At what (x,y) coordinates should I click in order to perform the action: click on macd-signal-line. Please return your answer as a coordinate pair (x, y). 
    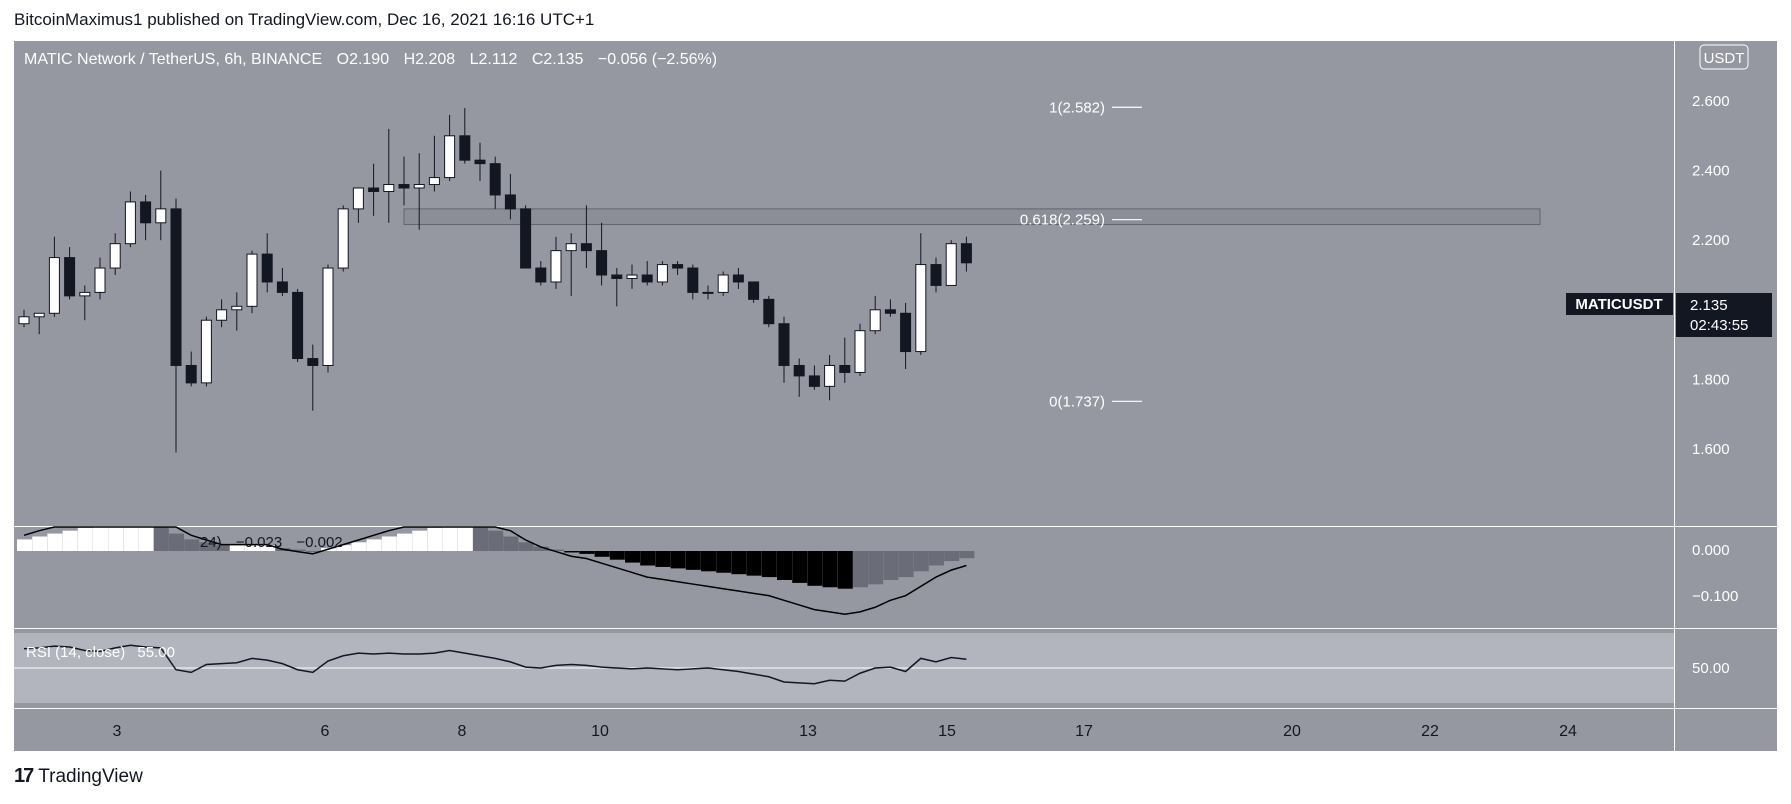
    Looking at the image, I should click on (495, 570).